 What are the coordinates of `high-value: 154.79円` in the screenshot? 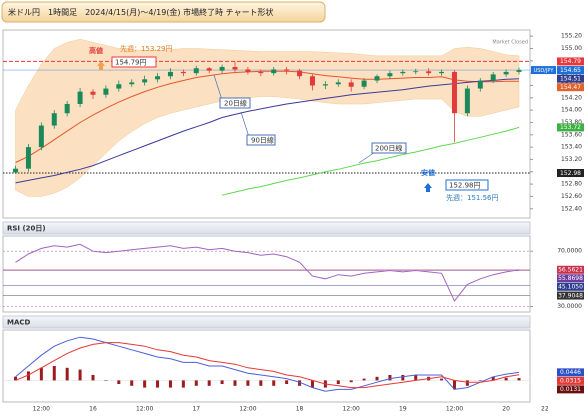 It's located at (131, 63).